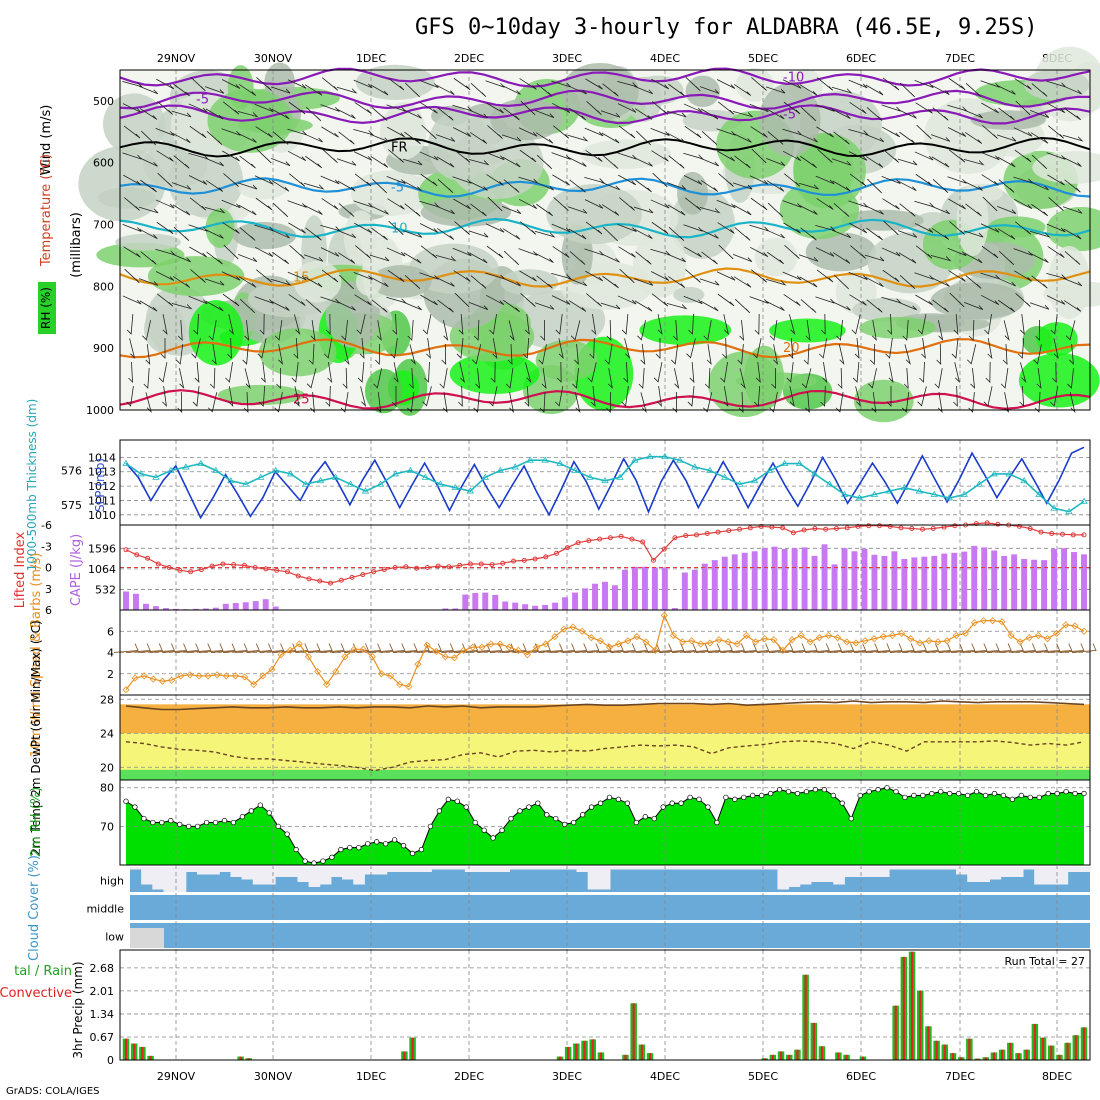  What do you see at coordinates (1008, 120) in the screenshot?
I see `rh-contour` at bounding box center [1008, 120].